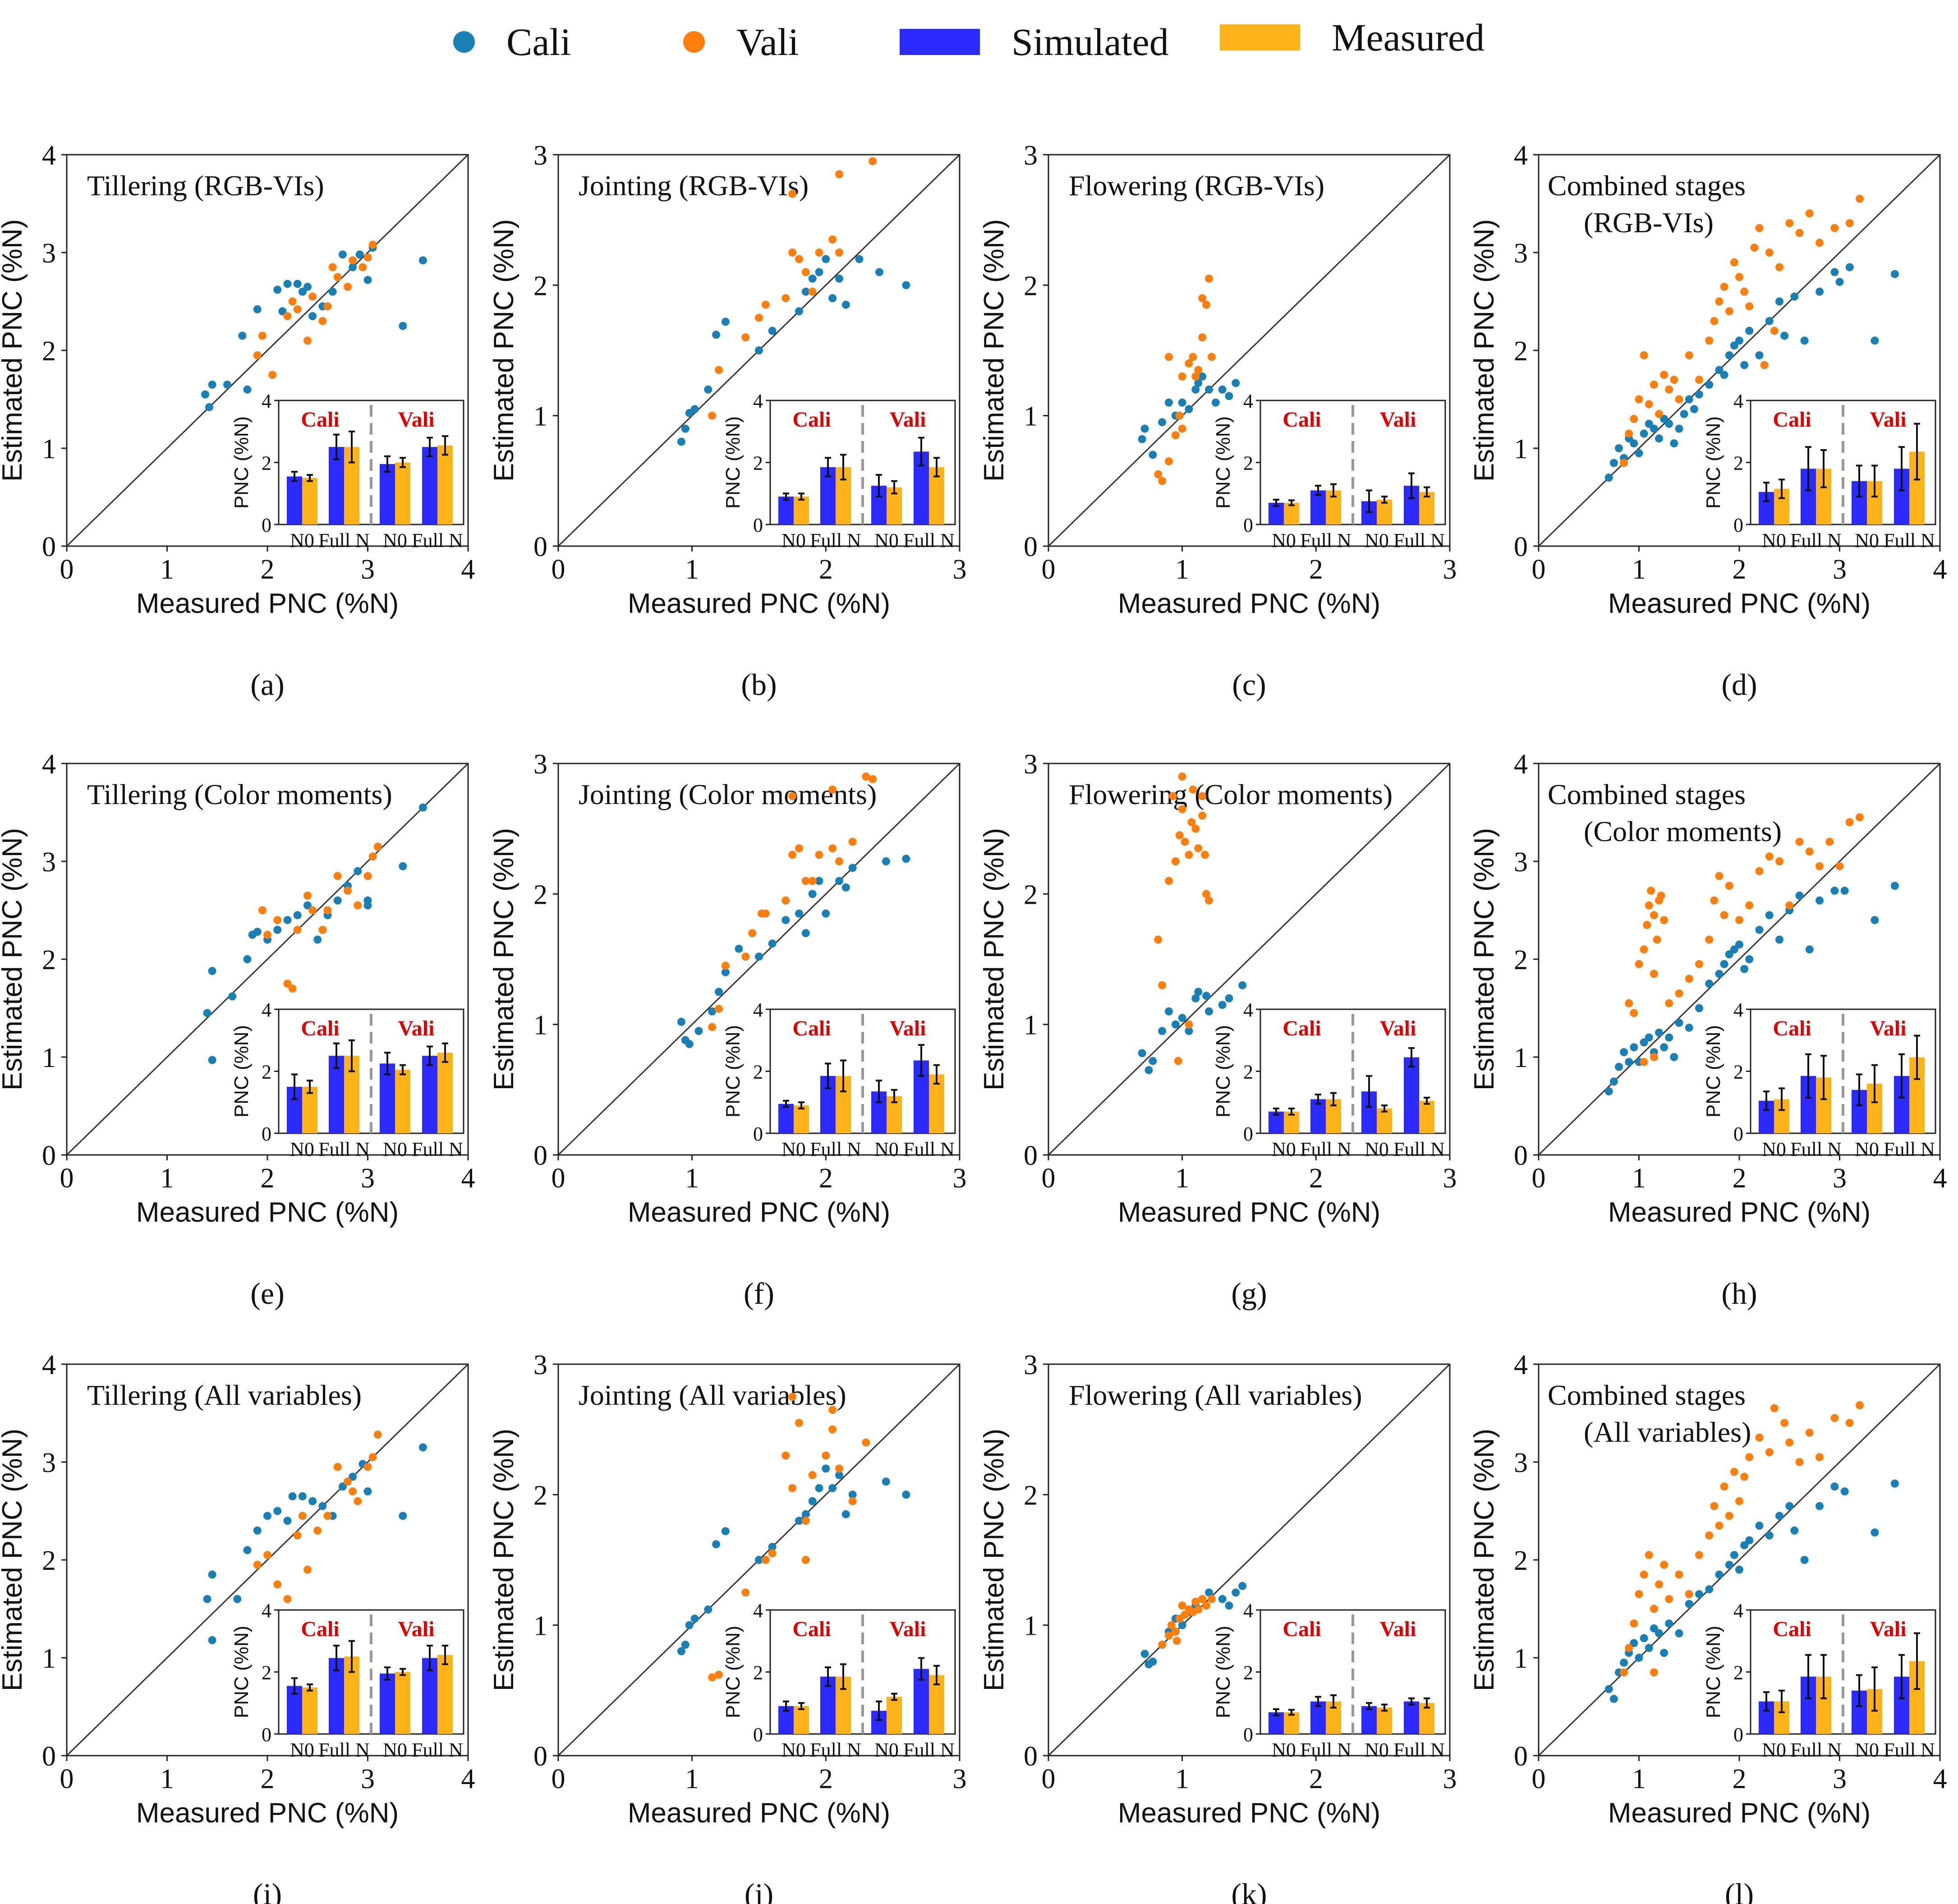 Image resolution: width=1958 pixels, height=1904 pixels. I want to click on measured-bar, so click(445, 1093).